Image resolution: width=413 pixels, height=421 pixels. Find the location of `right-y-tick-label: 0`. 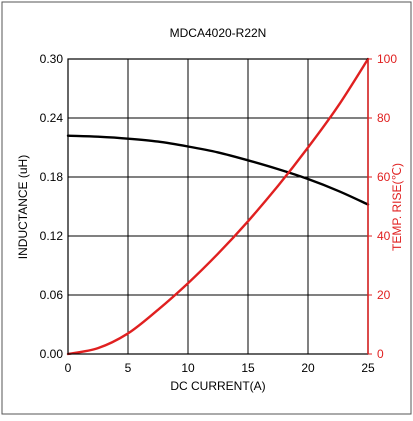

right-y-tick-label: 0 is located at coordinates (380, 354).